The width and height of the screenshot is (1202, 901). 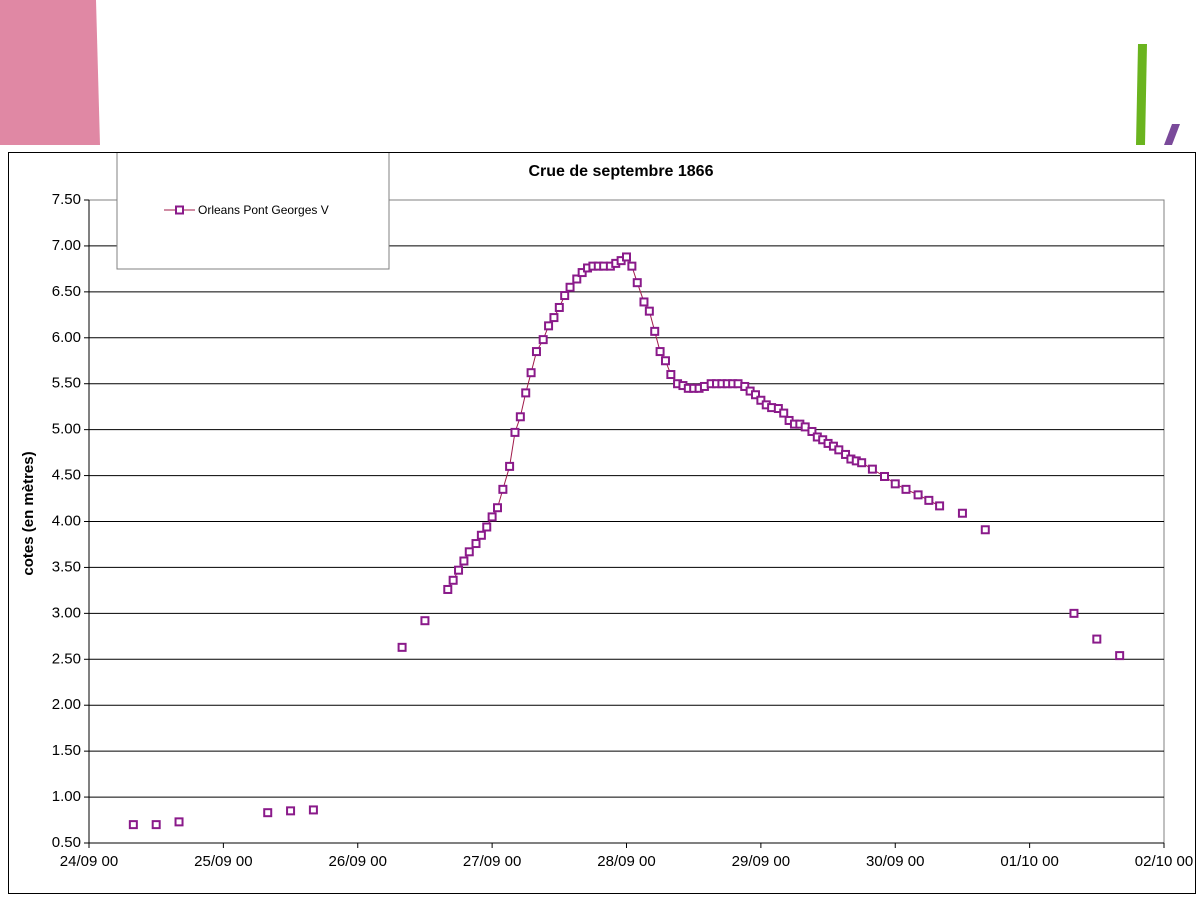 What do you see at coordinates (66, 291) in the screenshot?
I see `y-tick-label: 6.50` at bounding box center [66, 291].